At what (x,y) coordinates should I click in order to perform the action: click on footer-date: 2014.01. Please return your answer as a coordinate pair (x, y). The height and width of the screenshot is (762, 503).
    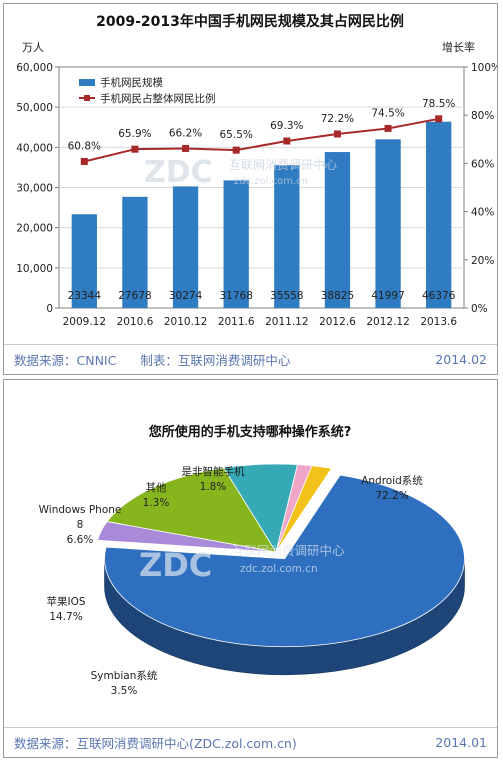
    Looking at the image, I should click on (461, 742).